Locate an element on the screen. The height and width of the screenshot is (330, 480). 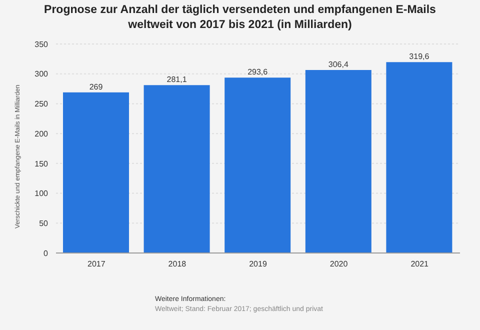
data-label: 319,6 is located at coordinates (419, 57).